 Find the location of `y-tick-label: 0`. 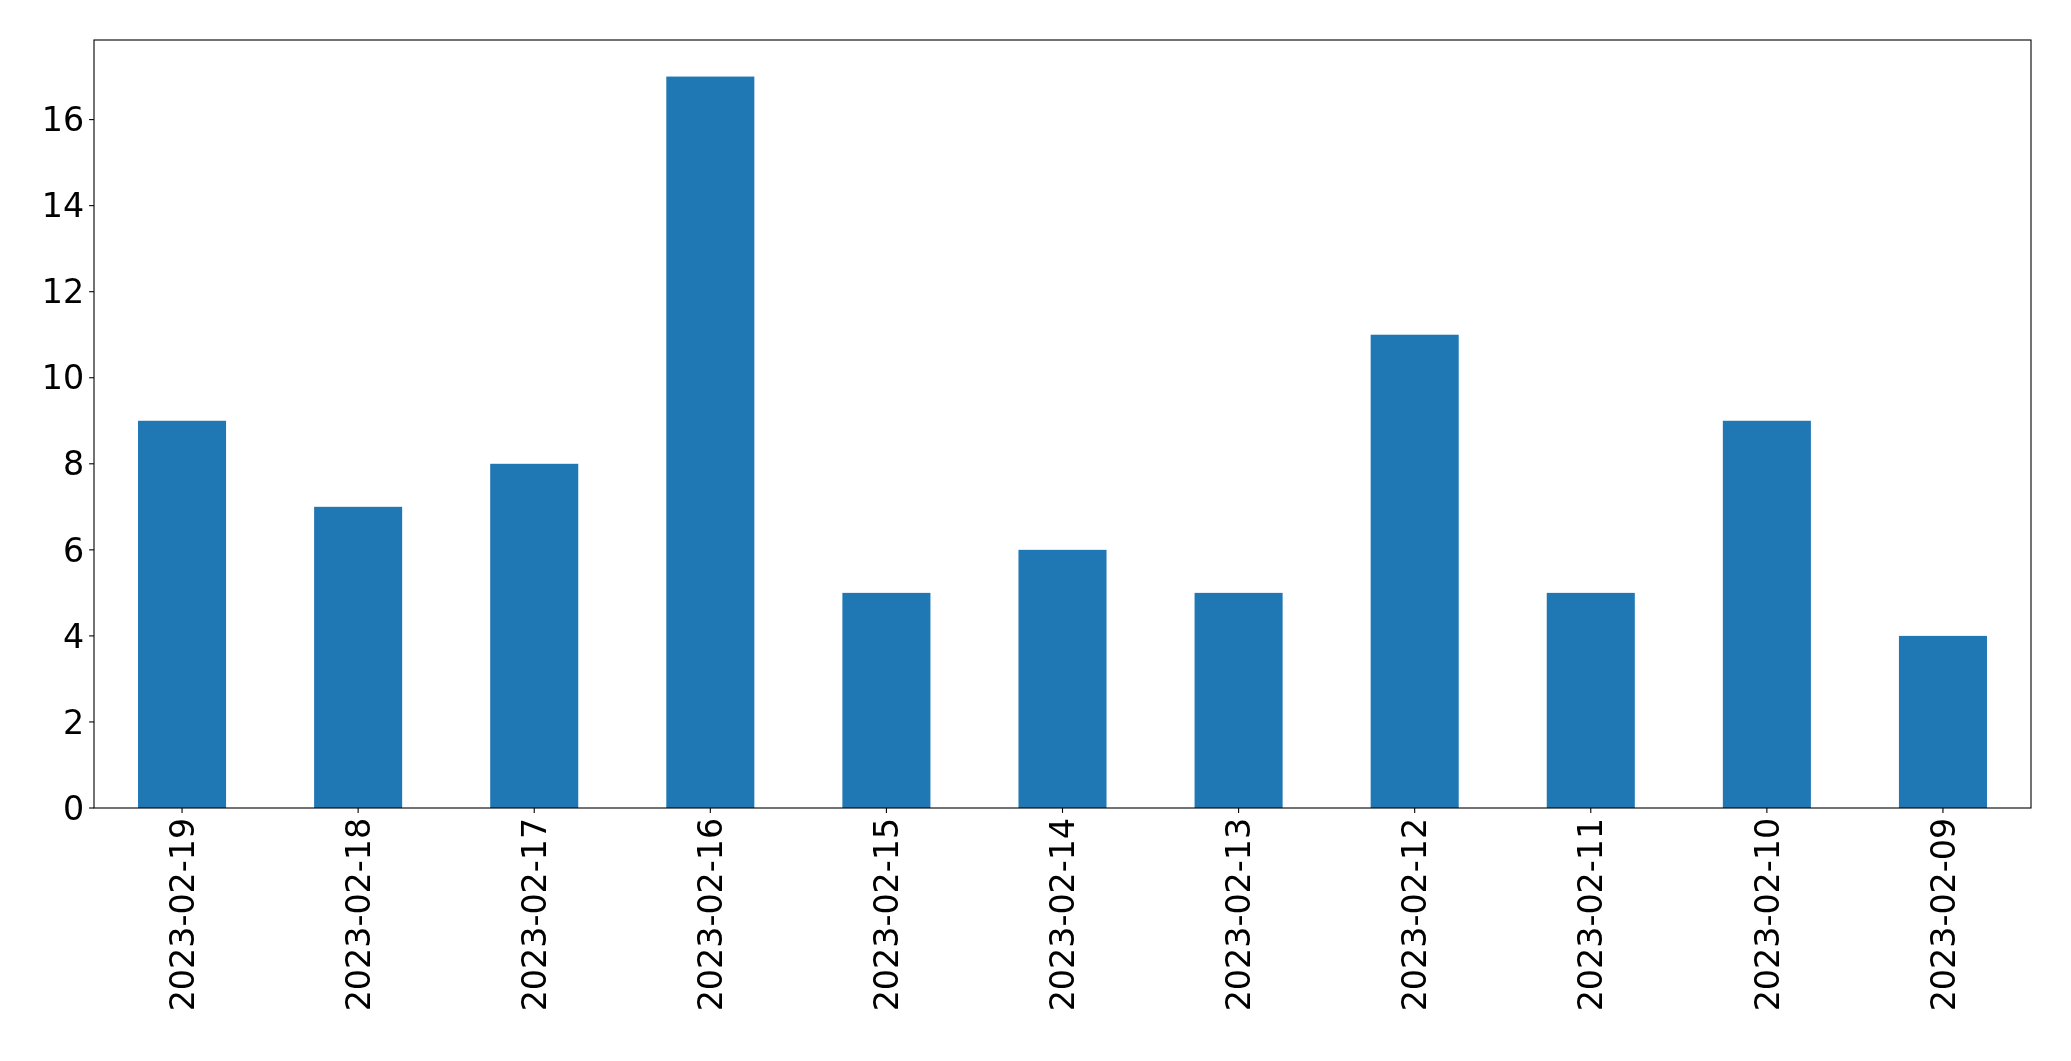

y-tick-label: 0 is located at coordinates (74, 808).